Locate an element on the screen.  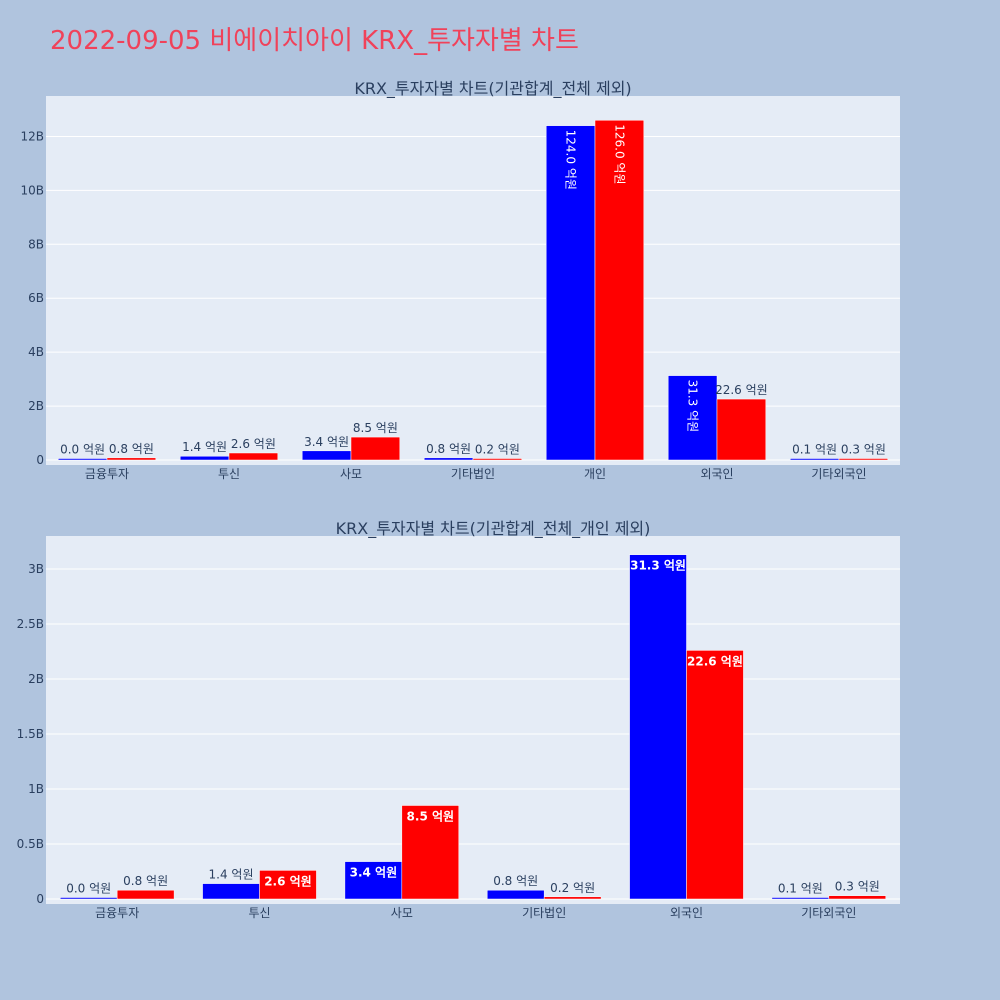
y-tick-label: 12B is located at coordinates (32, 136).